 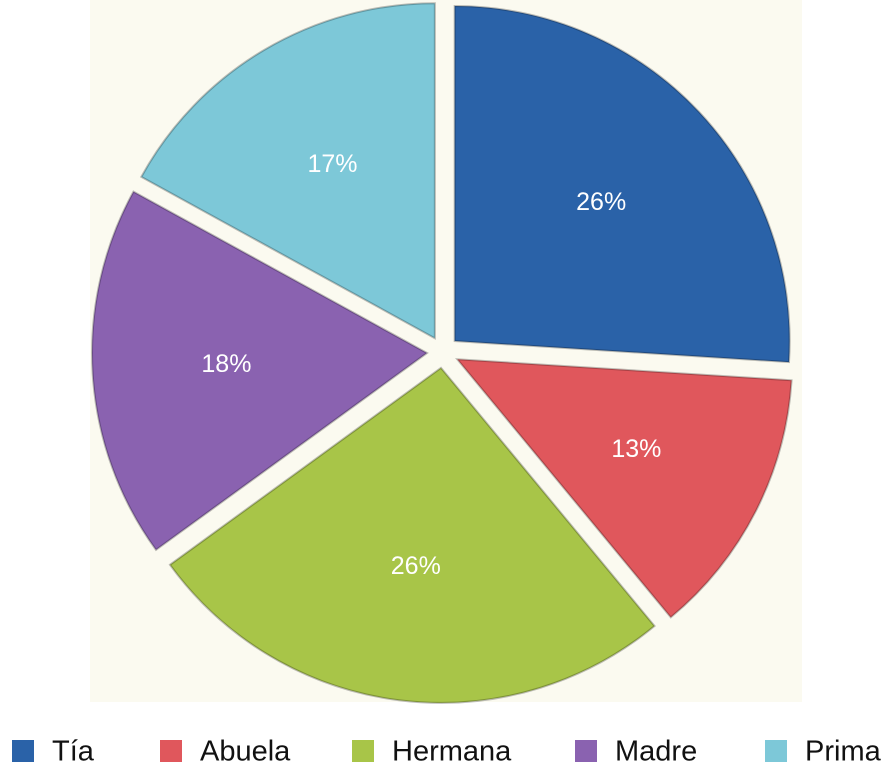 I want to click on legend-label: Hermana, so click(x=452, y=752).